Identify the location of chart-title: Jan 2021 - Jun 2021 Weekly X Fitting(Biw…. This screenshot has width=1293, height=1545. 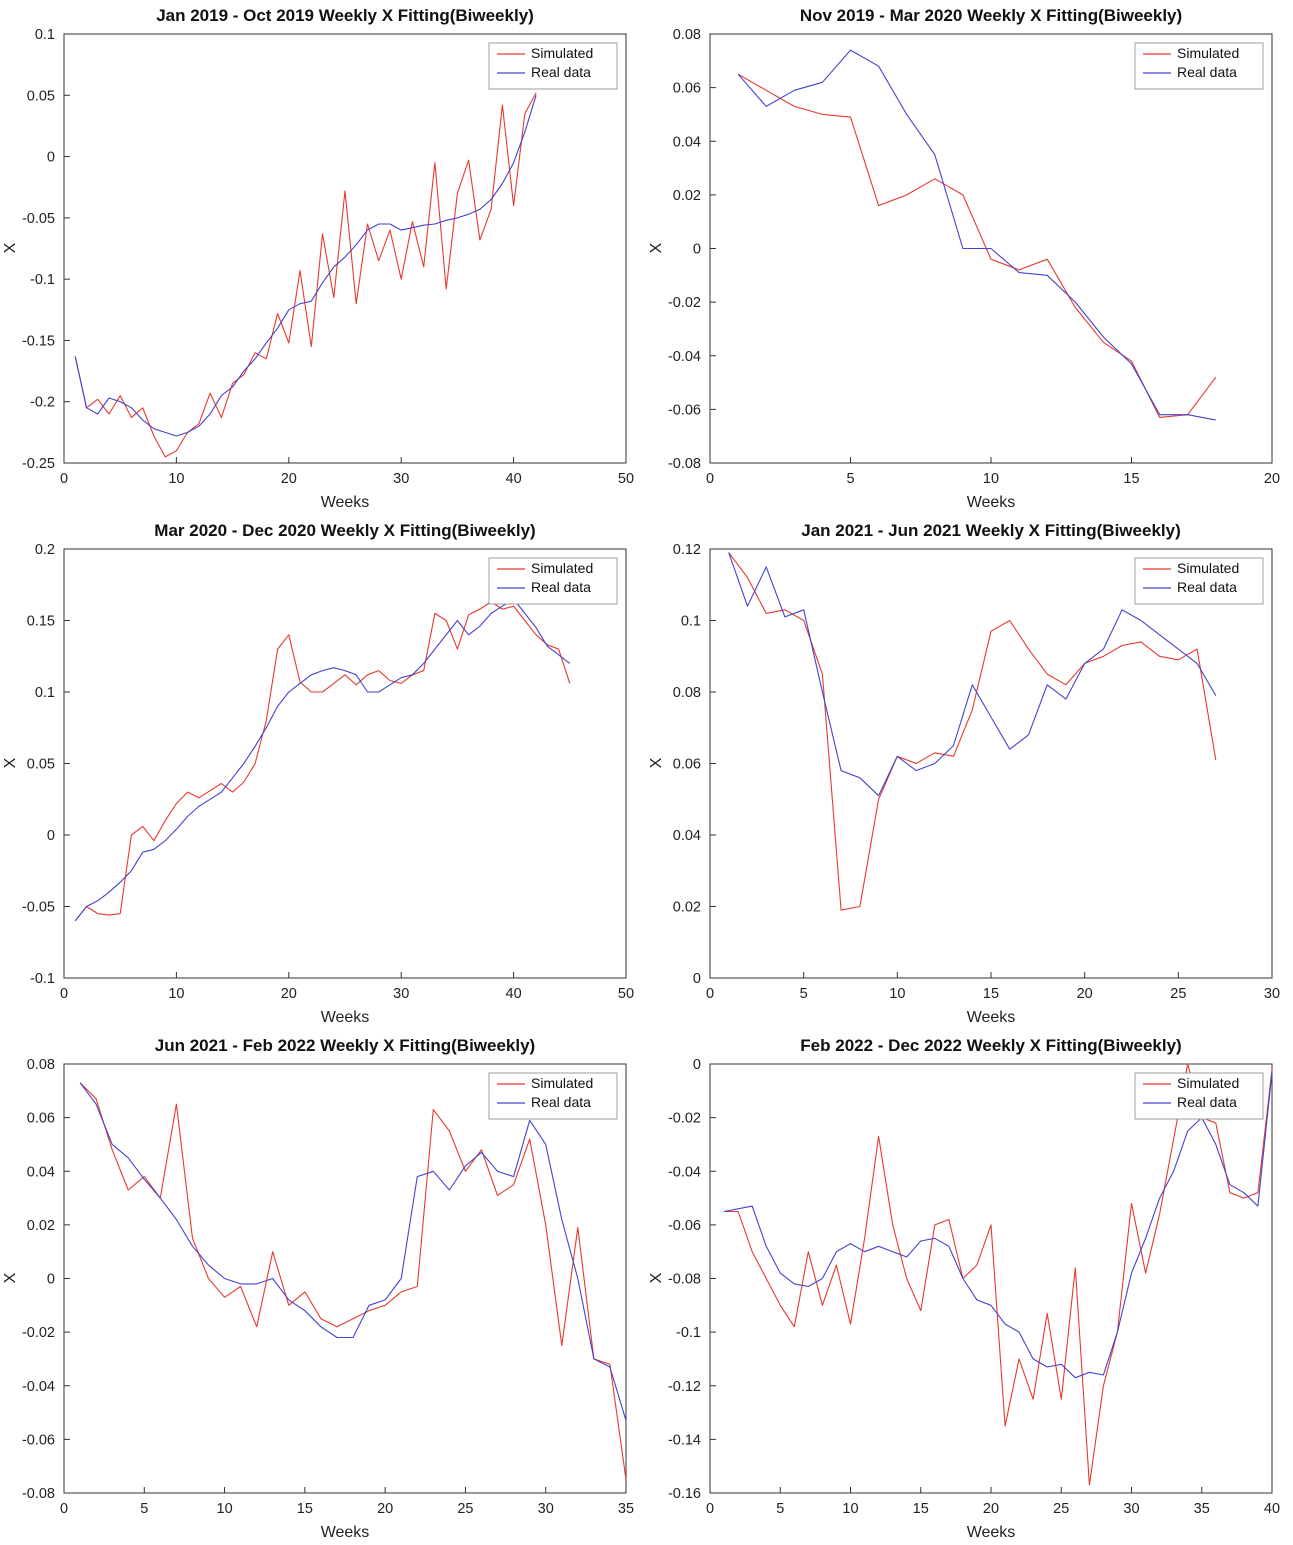
(991, 530).